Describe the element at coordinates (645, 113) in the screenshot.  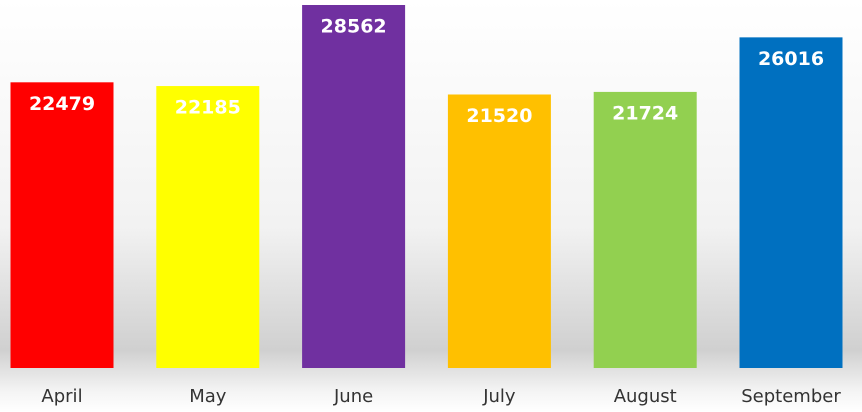
I see `value-label: 21724` at that location.